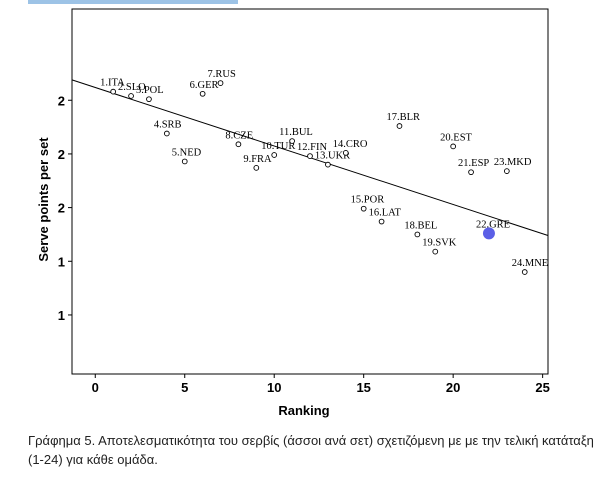 Image resolution: width=608 pixels, height=484 pixels. What do you see at coordinates (493, 224) in the screenshot?
I see `data-point-label: 22.GRE` at bounding box center [493, 224].